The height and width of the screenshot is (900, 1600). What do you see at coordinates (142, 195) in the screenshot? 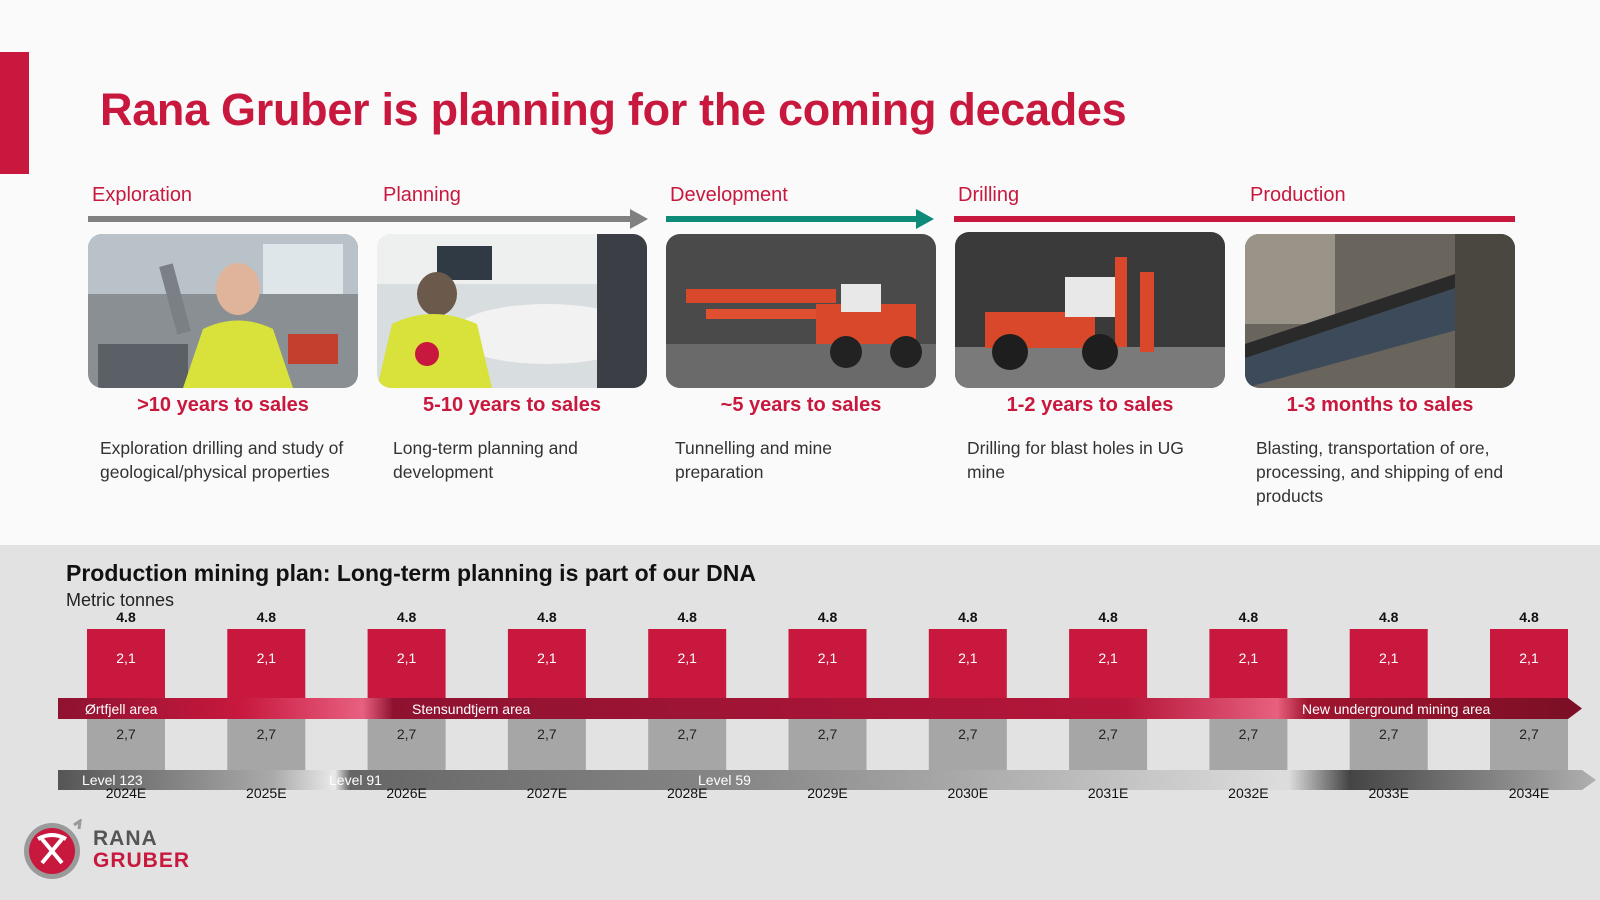
I see `phase-label-exploration: Exploration` at bounding box center [142, 195].